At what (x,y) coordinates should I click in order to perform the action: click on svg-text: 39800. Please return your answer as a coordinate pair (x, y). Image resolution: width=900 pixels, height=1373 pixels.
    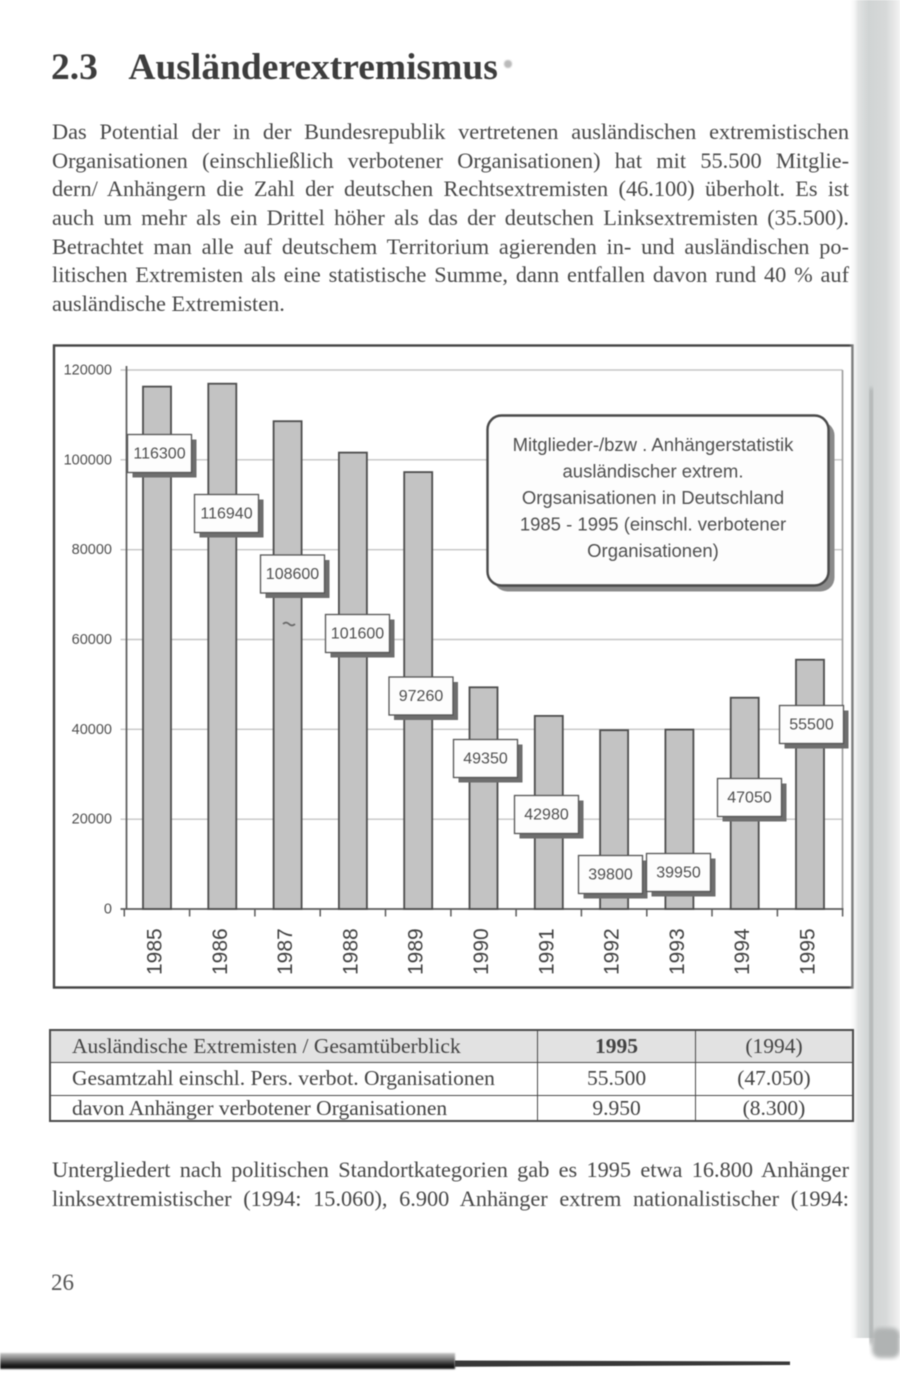
    Looking at the image, I should click on (610, 875).